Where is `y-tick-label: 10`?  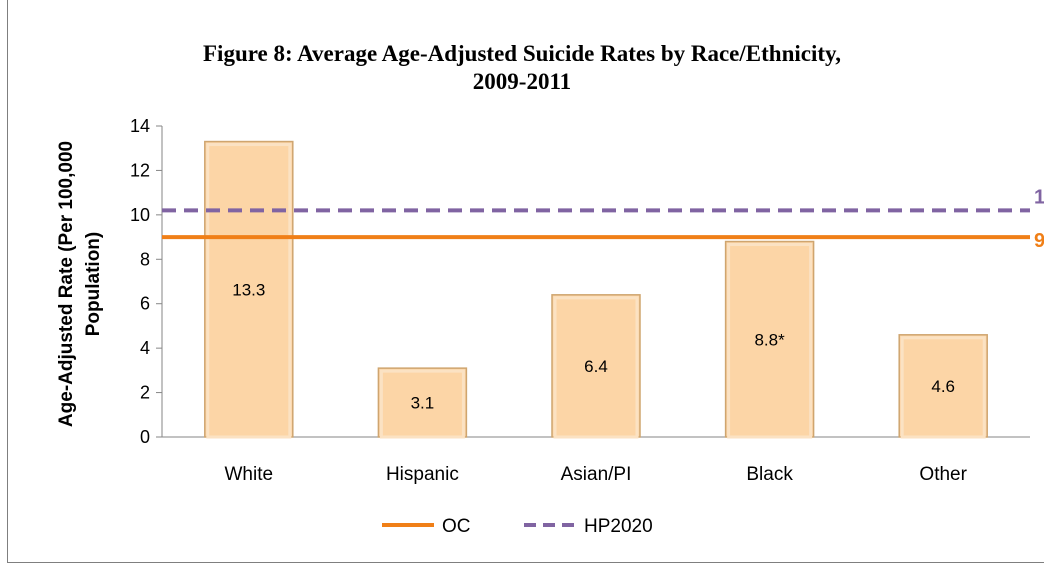 y-tick-label: 10 is located at coordinates (140, 215).